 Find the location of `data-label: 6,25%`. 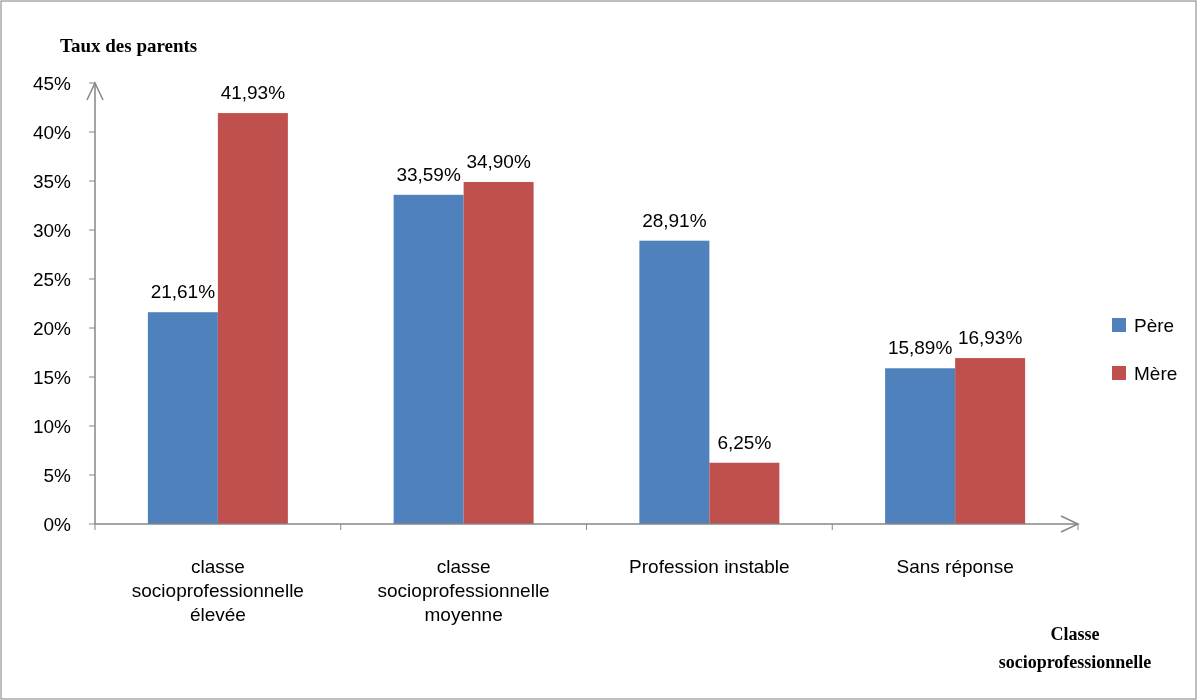

data-label: 6,25% is located at coordinates (744, 442).